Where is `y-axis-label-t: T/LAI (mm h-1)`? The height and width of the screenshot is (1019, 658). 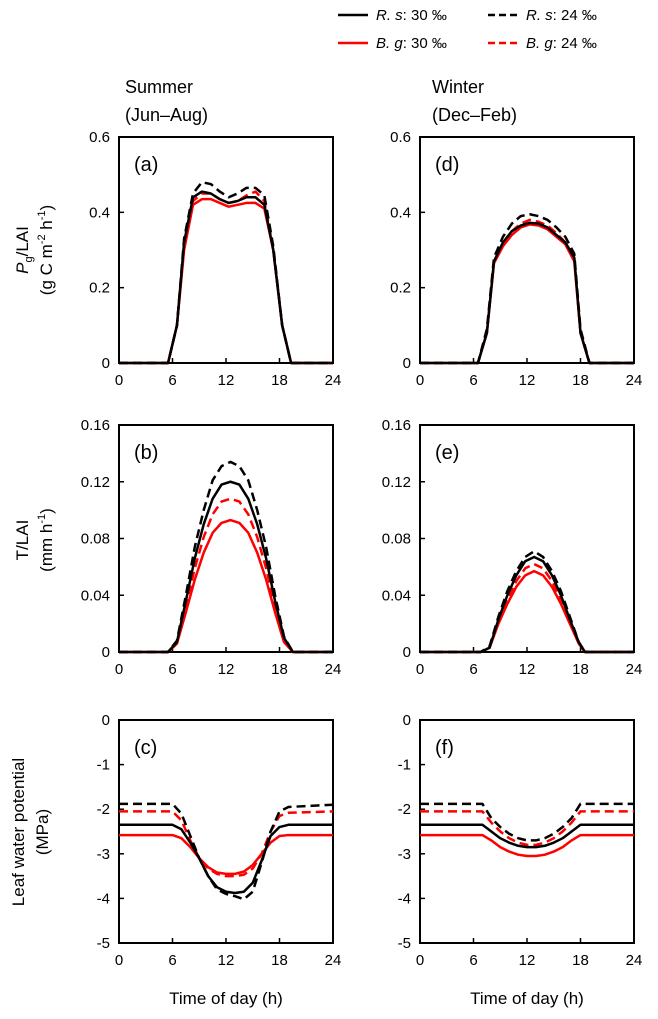
y-axis-label-t: T/LAI (mm h-1) is located at coordinates (34, 540).